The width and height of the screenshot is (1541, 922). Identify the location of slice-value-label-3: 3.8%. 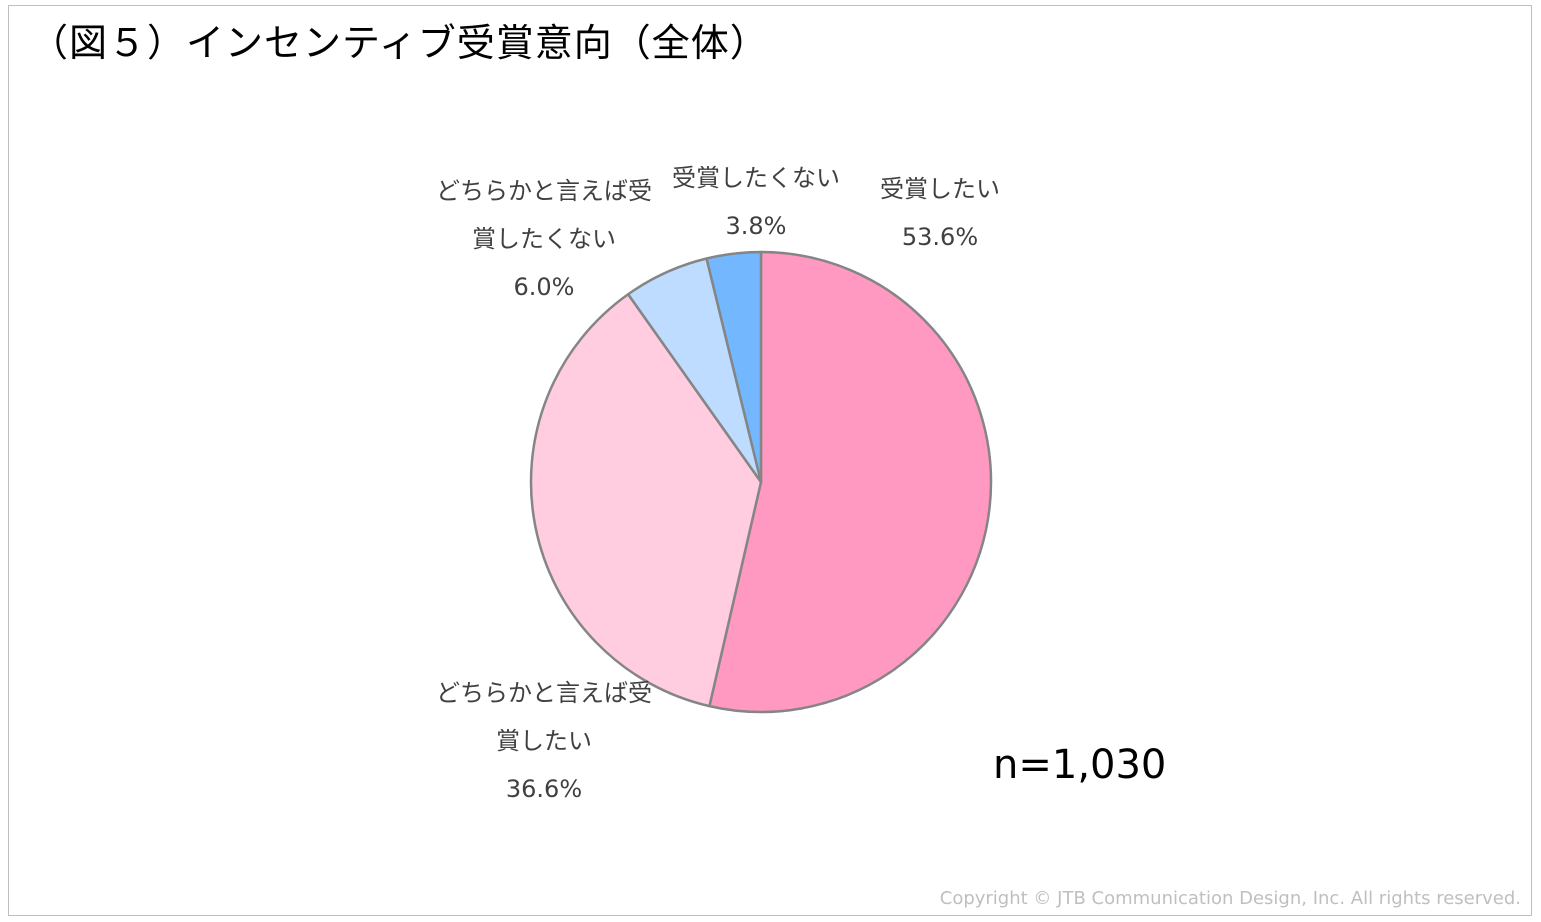
(756, 226).